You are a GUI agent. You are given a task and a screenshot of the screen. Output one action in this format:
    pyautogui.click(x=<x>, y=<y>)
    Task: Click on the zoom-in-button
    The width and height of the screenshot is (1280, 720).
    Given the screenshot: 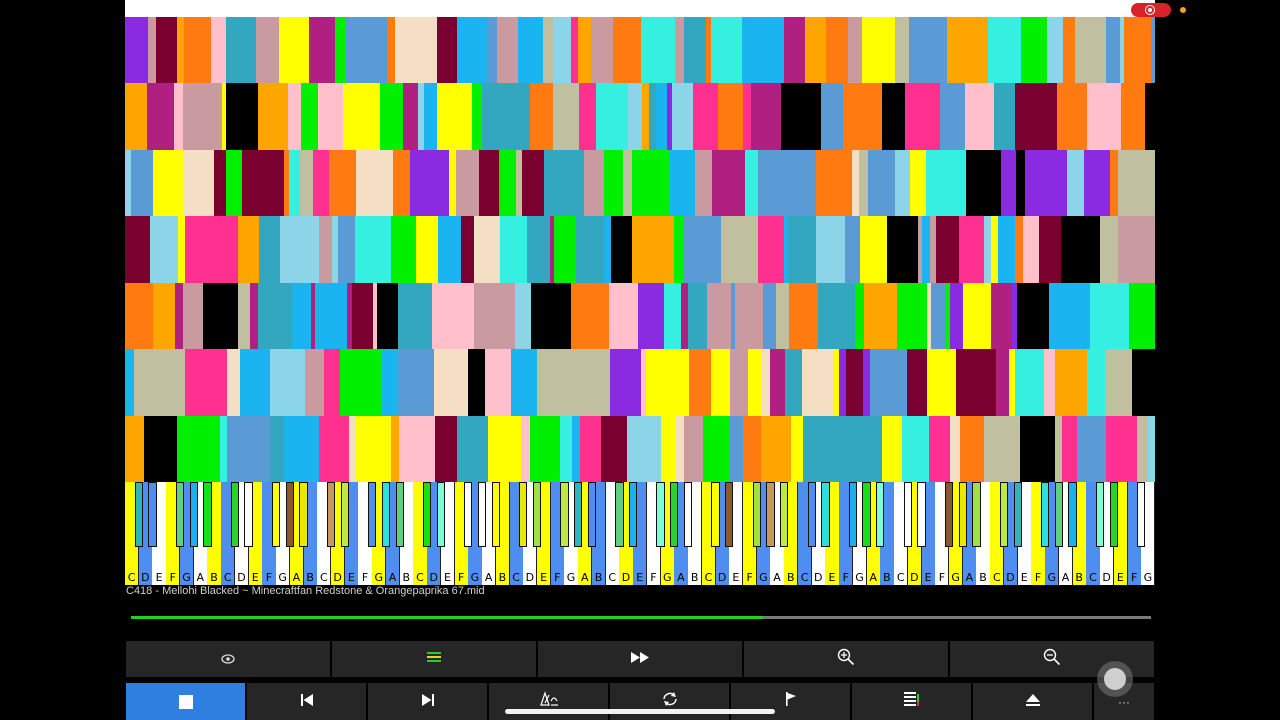 What is the action you would take?
    pyautogui.click(x=846, y=659)
    